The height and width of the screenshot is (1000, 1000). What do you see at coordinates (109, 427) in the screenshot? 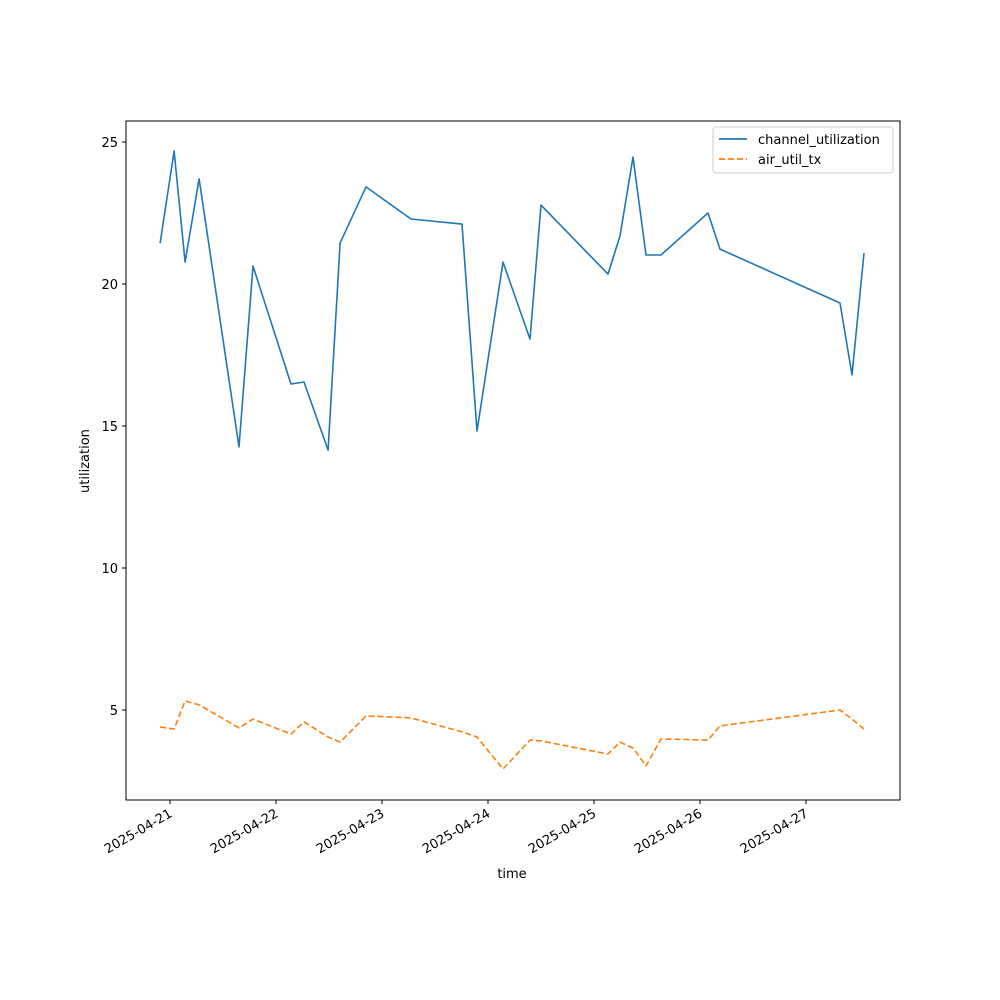
I see `y-tick-label: 15` at bounding box center [109, 427].